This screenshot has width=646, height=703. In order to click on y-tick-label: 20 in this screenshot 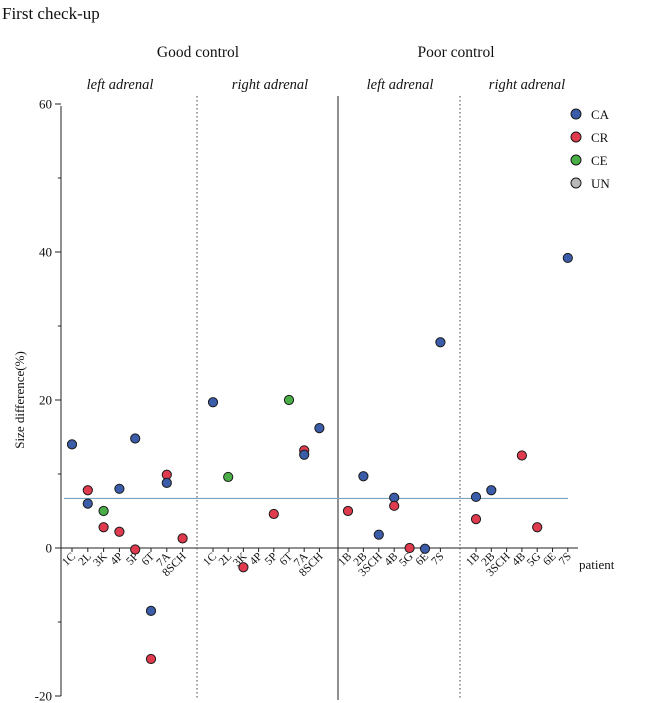, I will do `click(45, 400)`.